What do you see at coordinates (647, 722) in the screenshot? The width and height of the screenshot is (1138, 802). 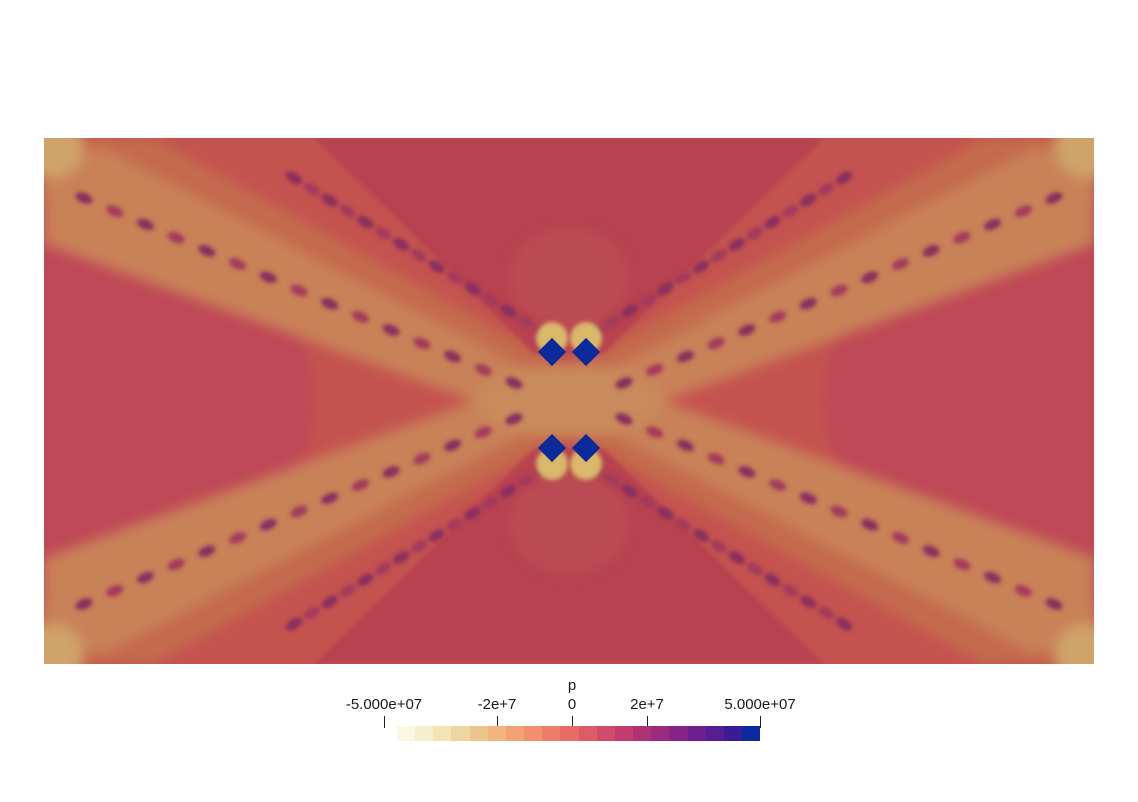 I see `tick-mark-pos2e7` at bounding box center [647, 722].